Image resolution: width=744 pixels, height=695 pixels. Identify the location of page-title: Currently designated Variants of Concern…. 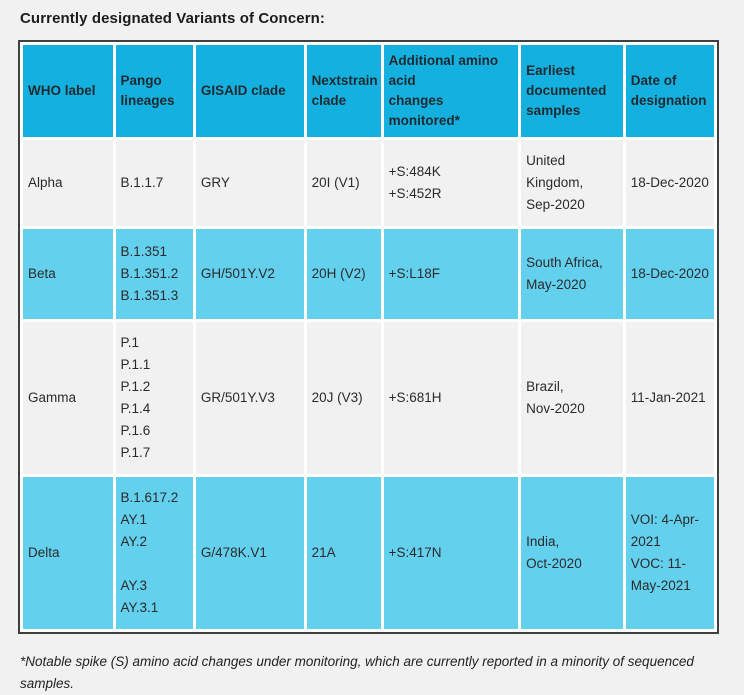
(172, 18).